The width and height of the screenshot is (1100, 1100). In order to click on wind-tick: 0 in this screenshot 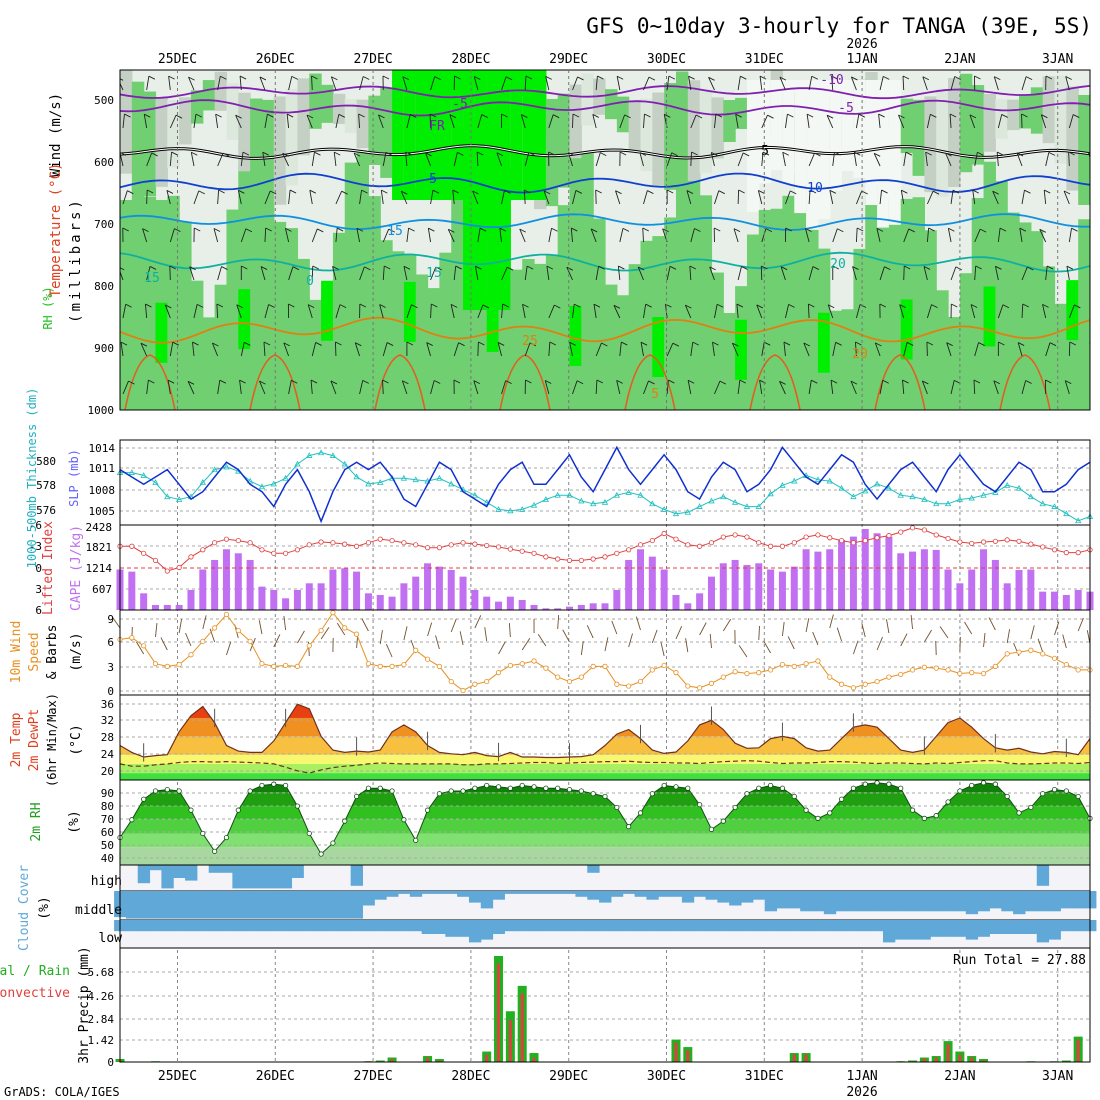, I will do `click(110, 691)`.